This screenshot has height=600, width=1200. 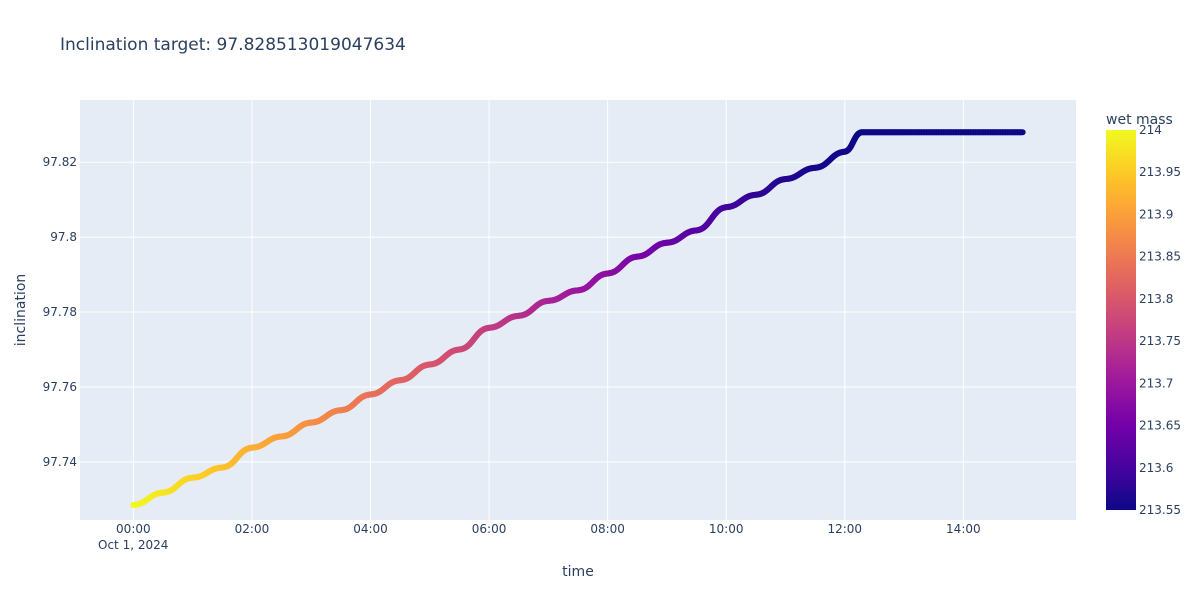 I want to click on x-tick-label: 06:00, so click(x=489, y=529).